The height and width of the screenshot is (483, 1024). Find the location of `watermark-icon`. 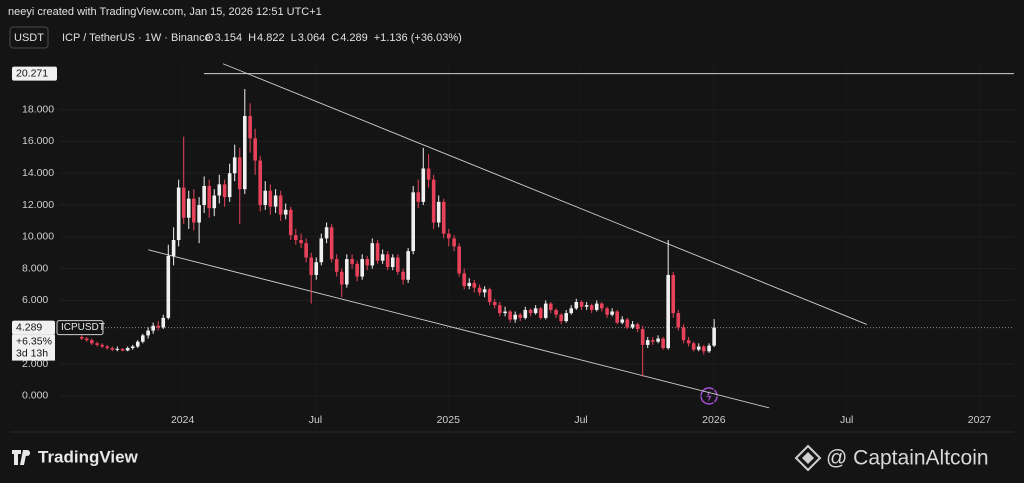

watermark-icon is located at coordinates (808, 458).